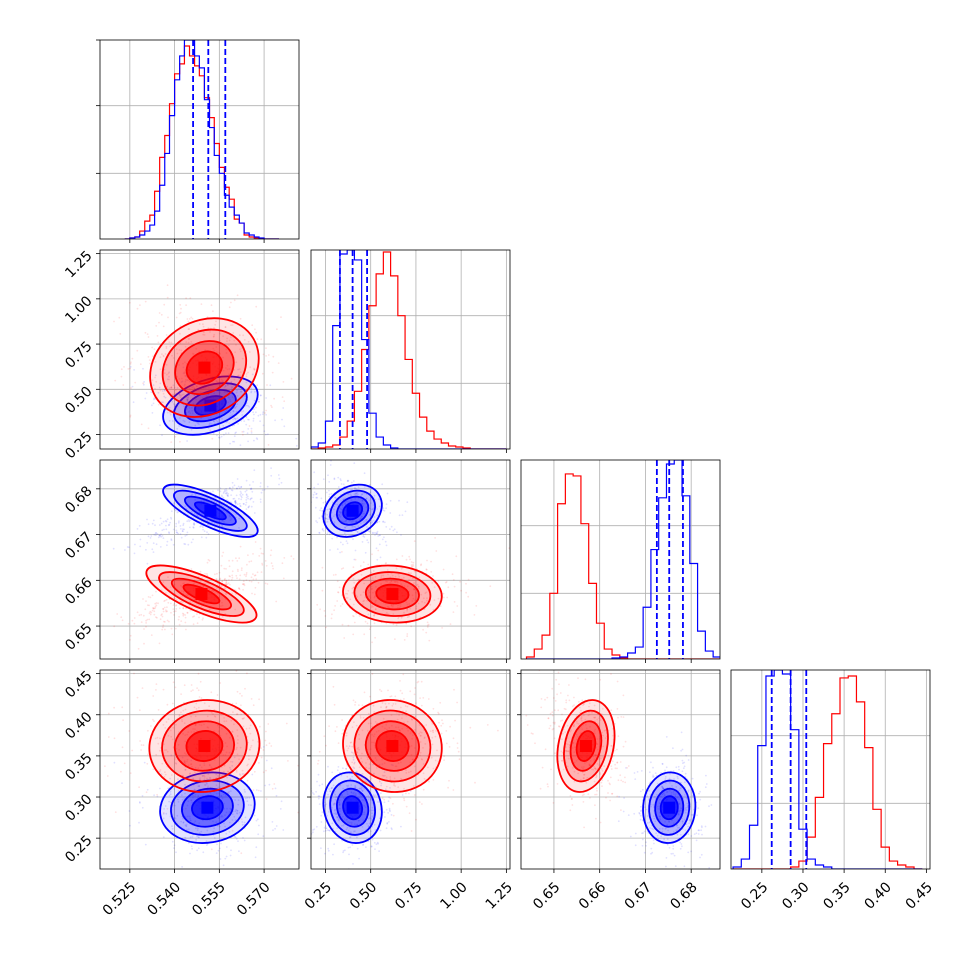 Image resolution: width=970 pixels, height=974 pixels. I want to click on scatter-panel-content, so click(396, 772).